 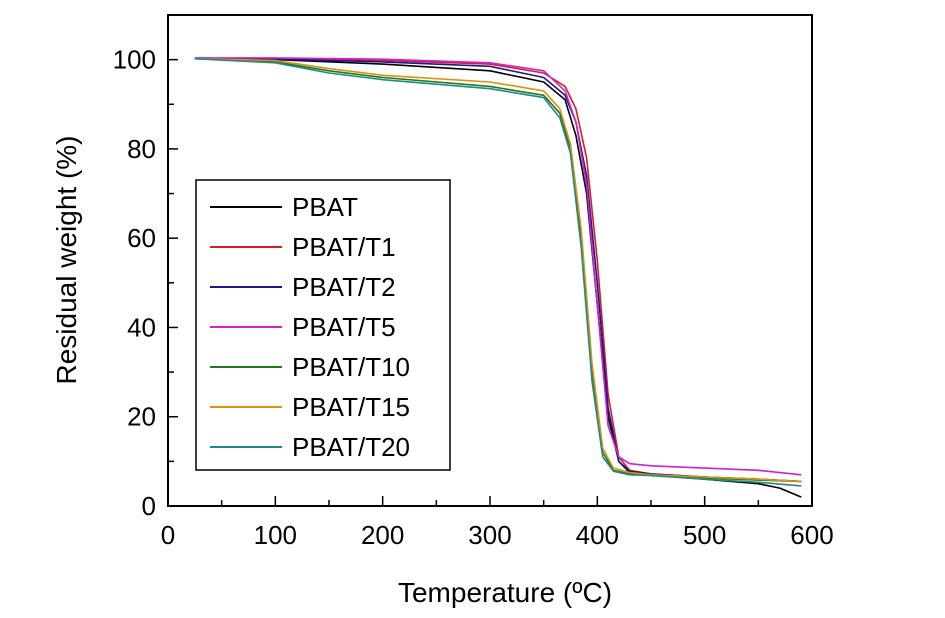 I want to click on x-tick-label: 300, so click(x=489, y=535).